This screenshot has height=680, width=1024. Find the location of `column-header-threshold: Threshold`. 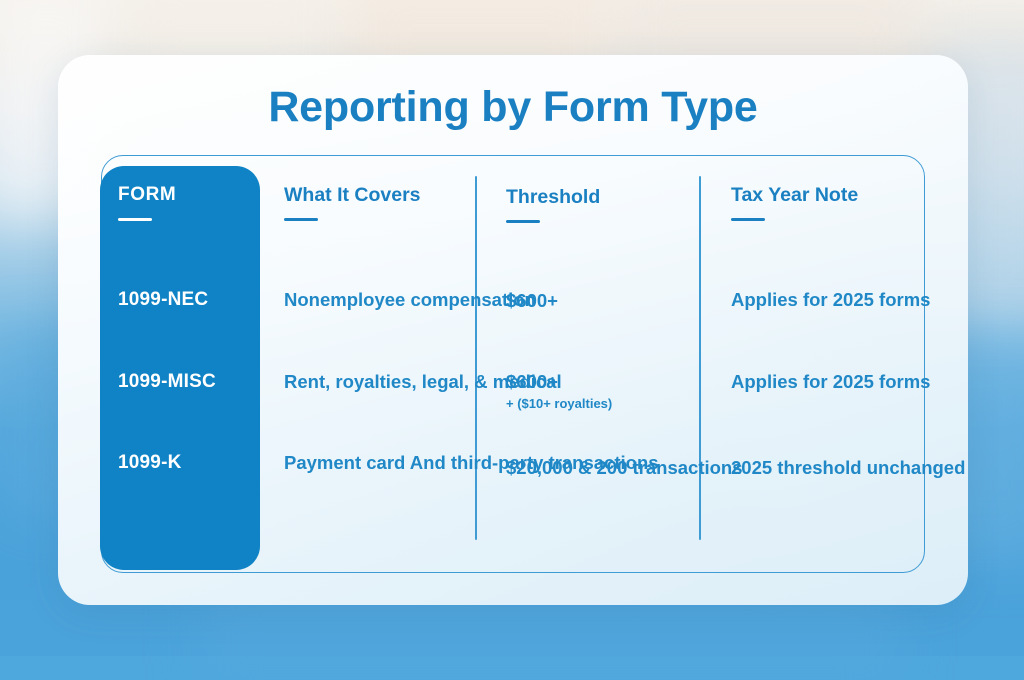

column-header-threshold: Threshold is located at coordinates (553, 204).